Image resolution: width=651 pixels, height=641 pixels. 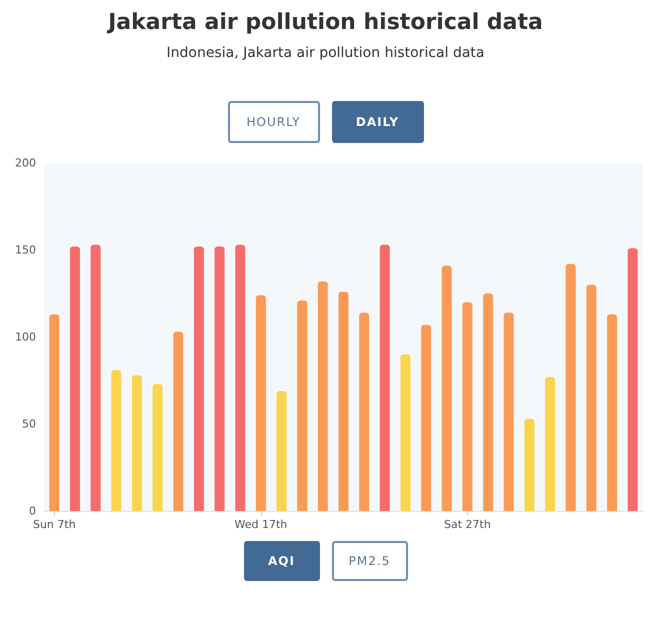 I want to click on x-tick-label: Wed 17th, so click(x=261, y=524).